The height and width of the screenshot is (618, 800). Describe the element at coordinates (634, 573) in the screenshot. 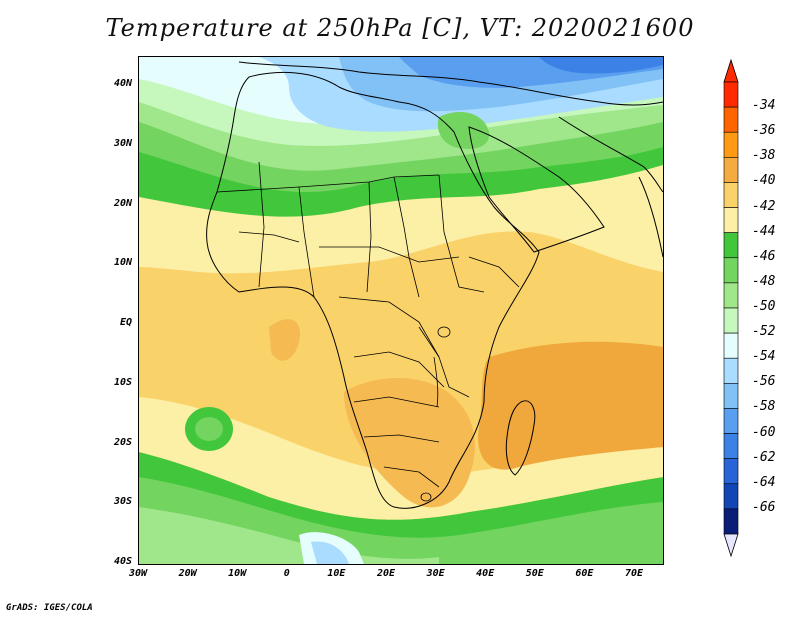

I see `lon-label: 70E` at that location.